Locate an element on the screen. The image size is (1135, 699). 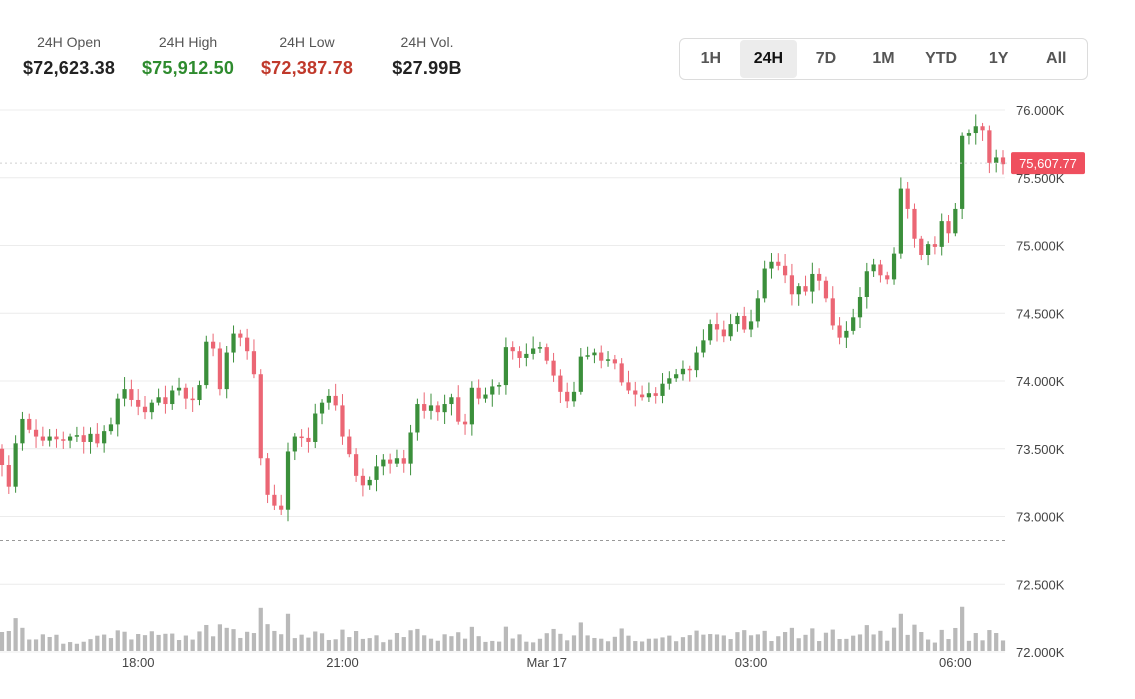
timeframe-1y-button: 1Y is located at coordinates (998, 58).